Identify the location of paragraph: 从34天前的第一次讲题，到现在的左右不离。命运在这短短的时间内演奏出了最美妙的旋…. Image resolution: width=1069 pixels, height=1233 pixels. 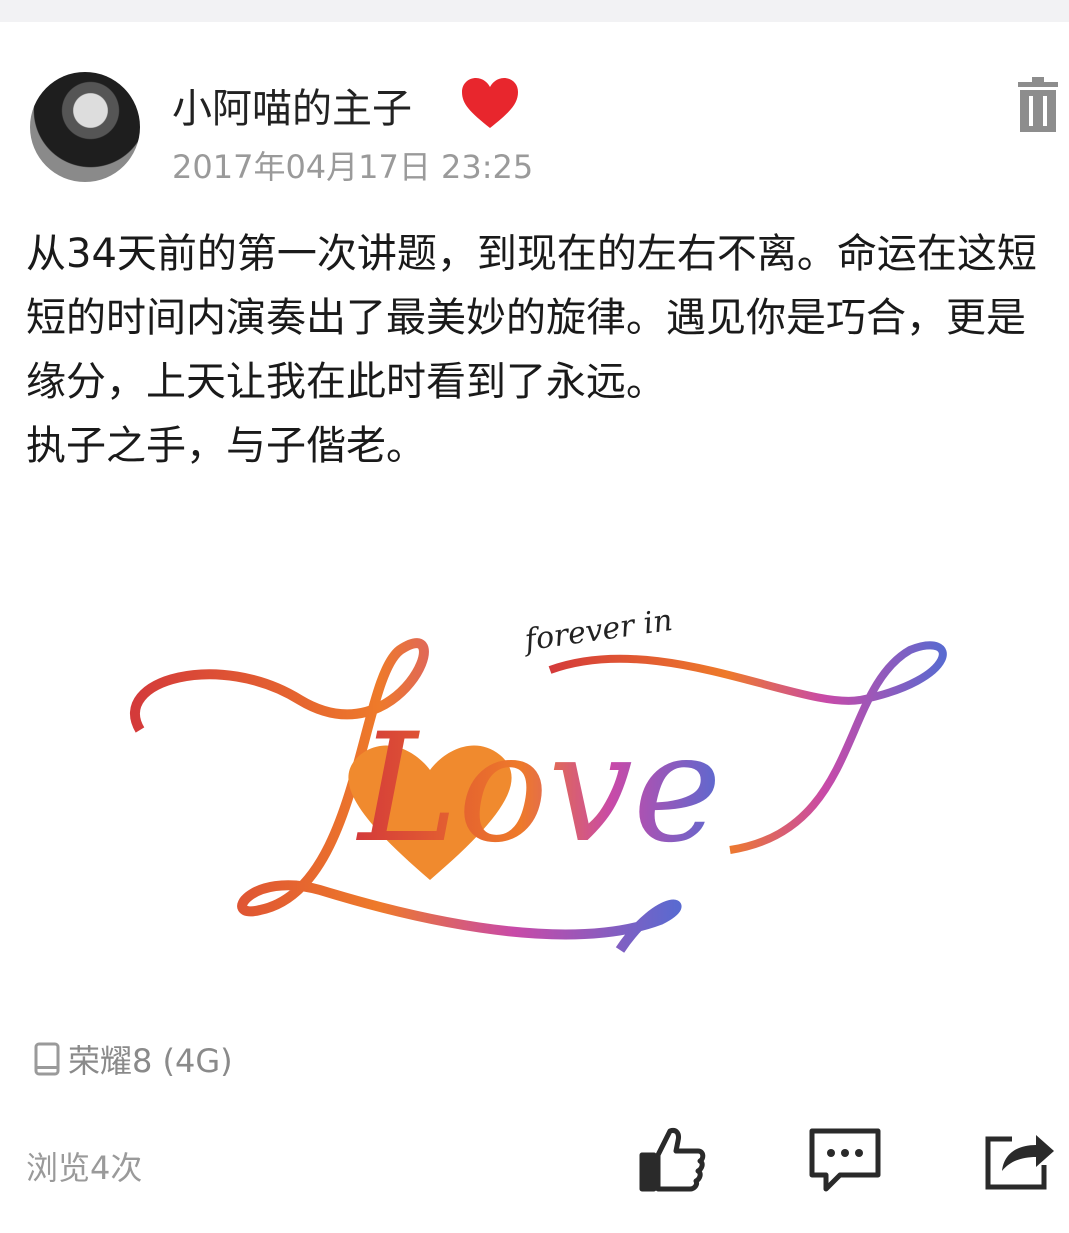
(531, 318).